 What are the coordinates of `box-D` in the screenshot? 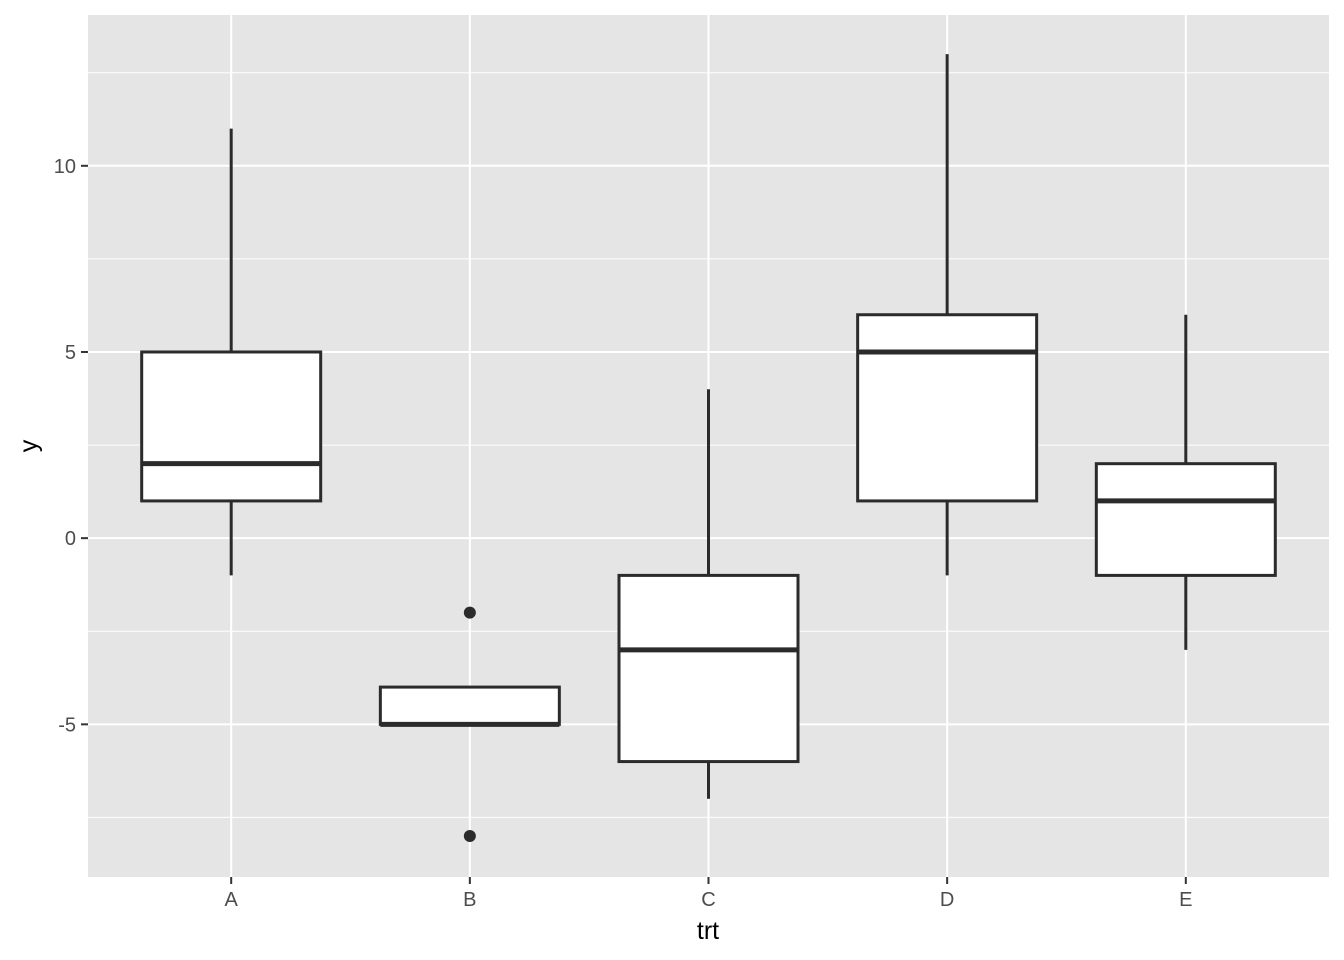 It's located at (947, 315).